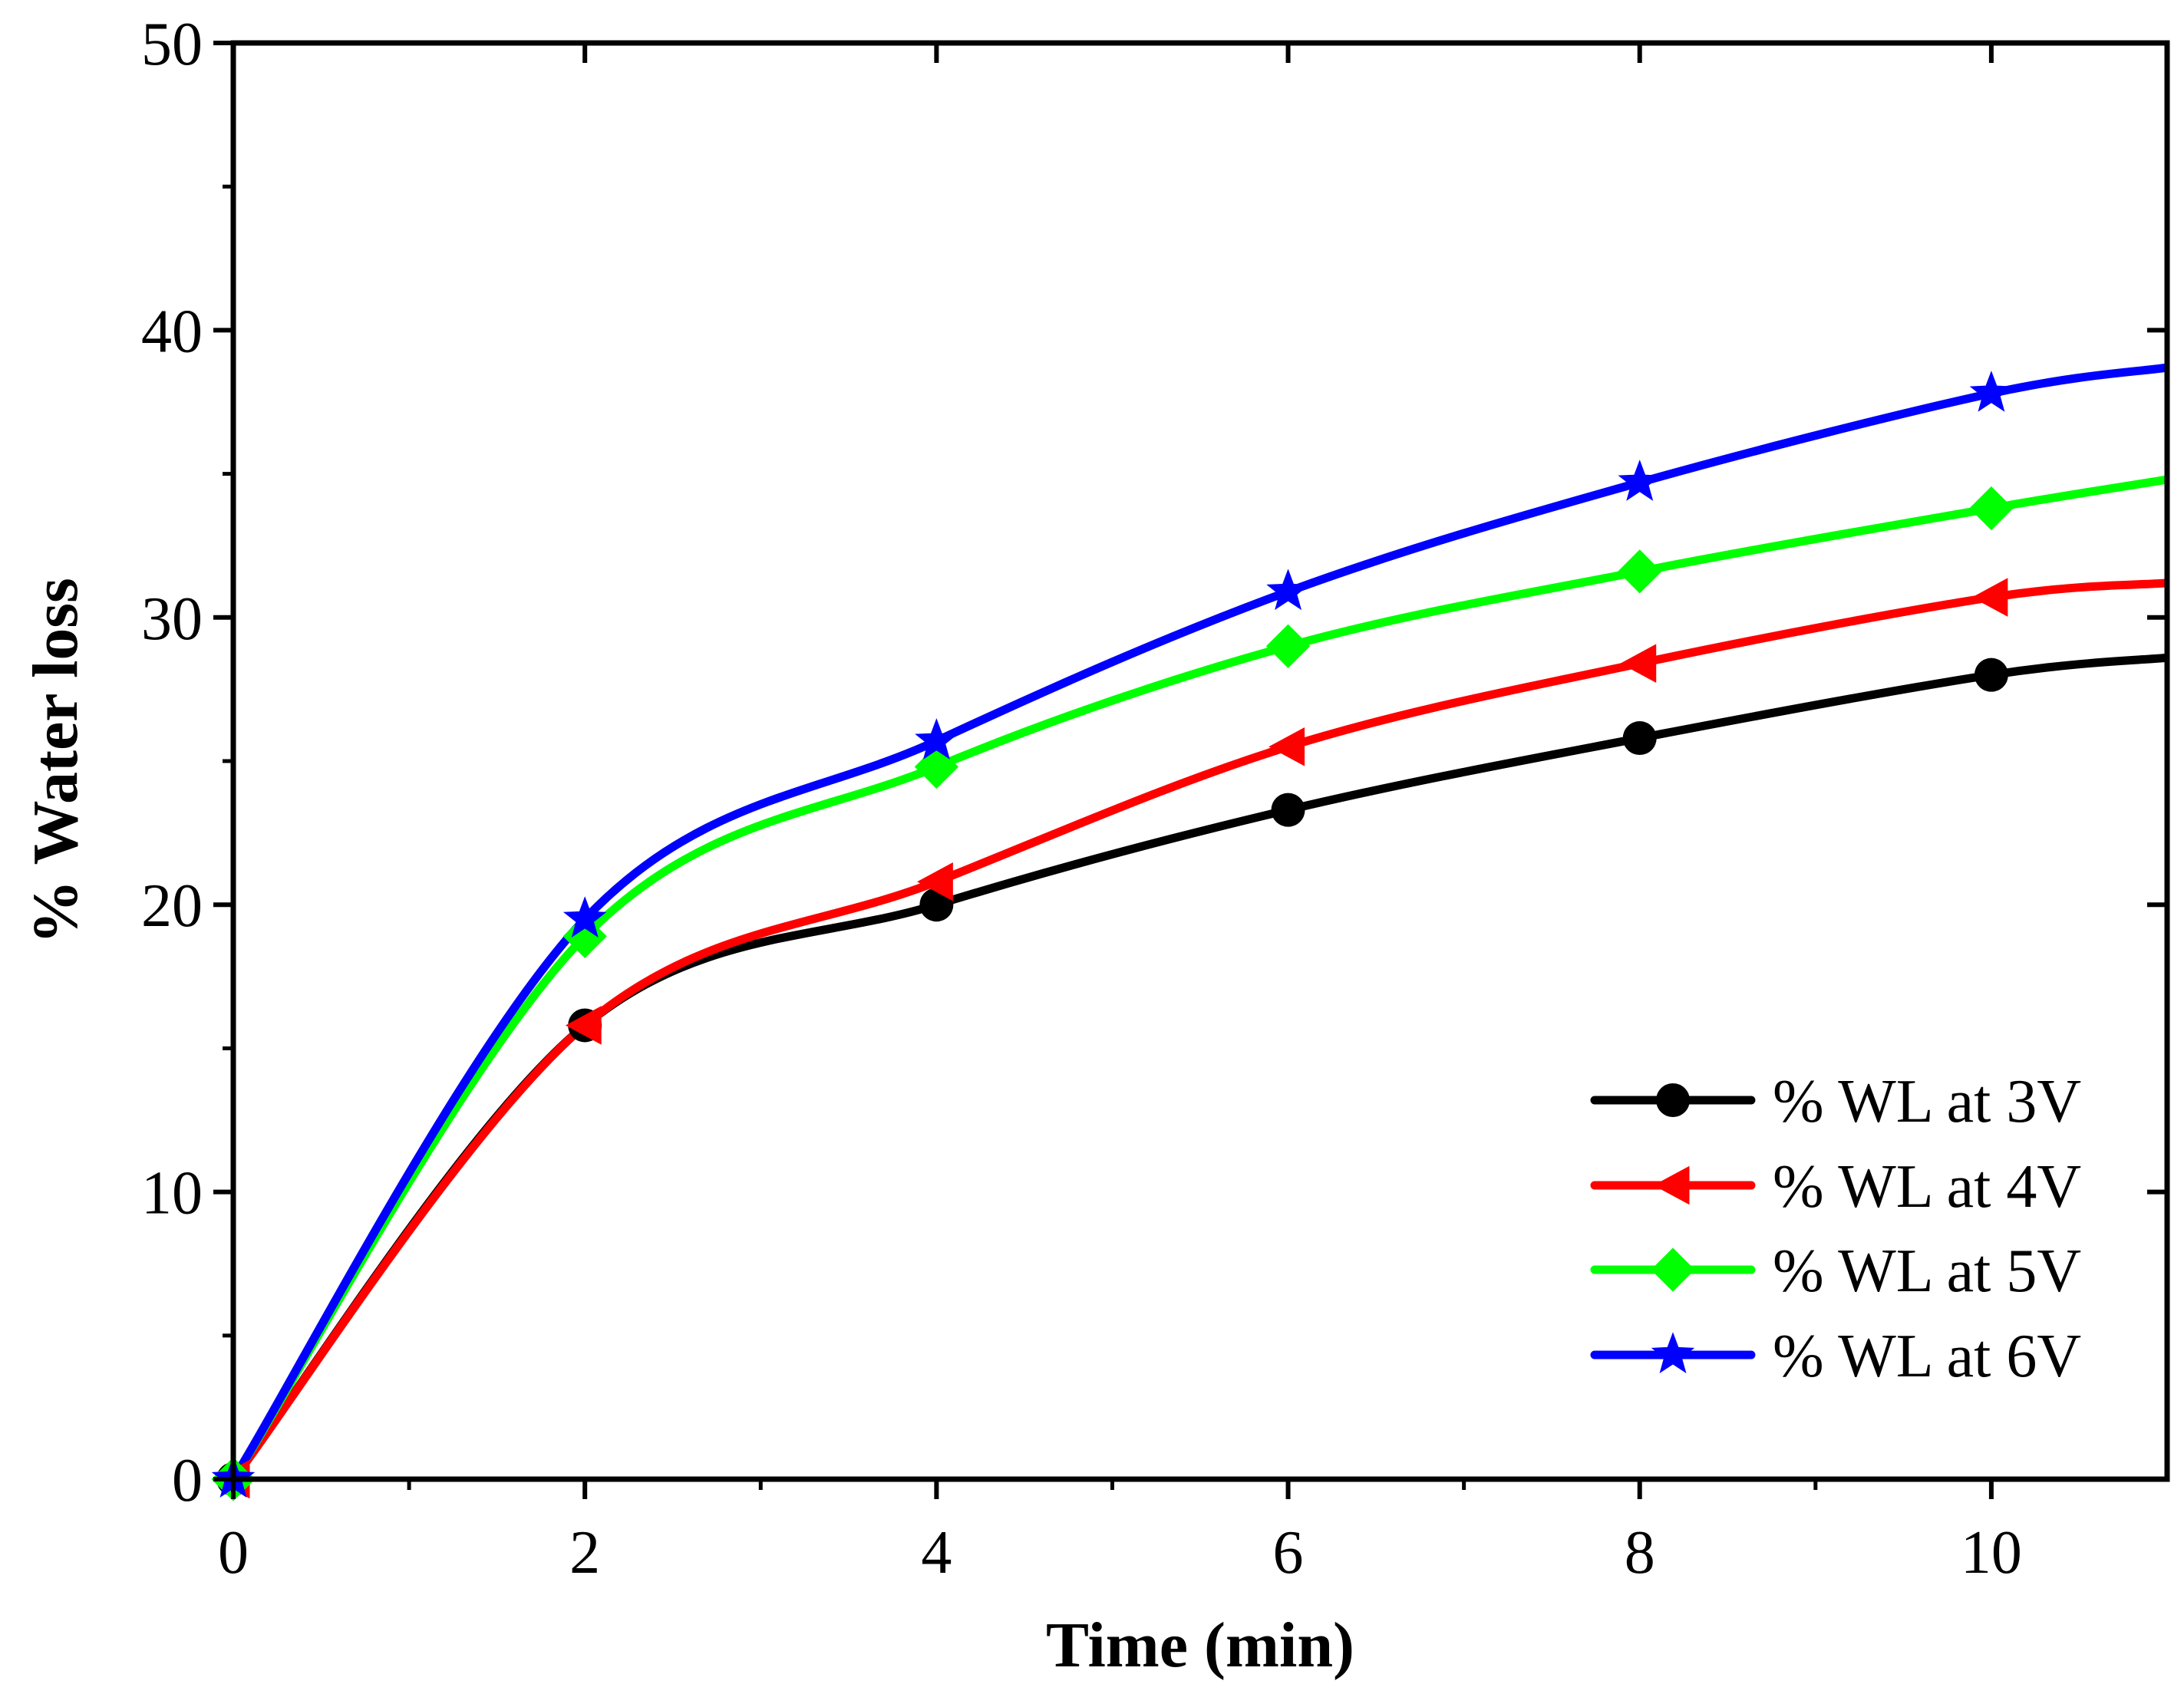 The height and width of the screenshot is (1694, 2184). What do you see at coordinates (172, 619) in the screenshot?
I see `y-tick-label: 30` at bounding box center [172, 619].